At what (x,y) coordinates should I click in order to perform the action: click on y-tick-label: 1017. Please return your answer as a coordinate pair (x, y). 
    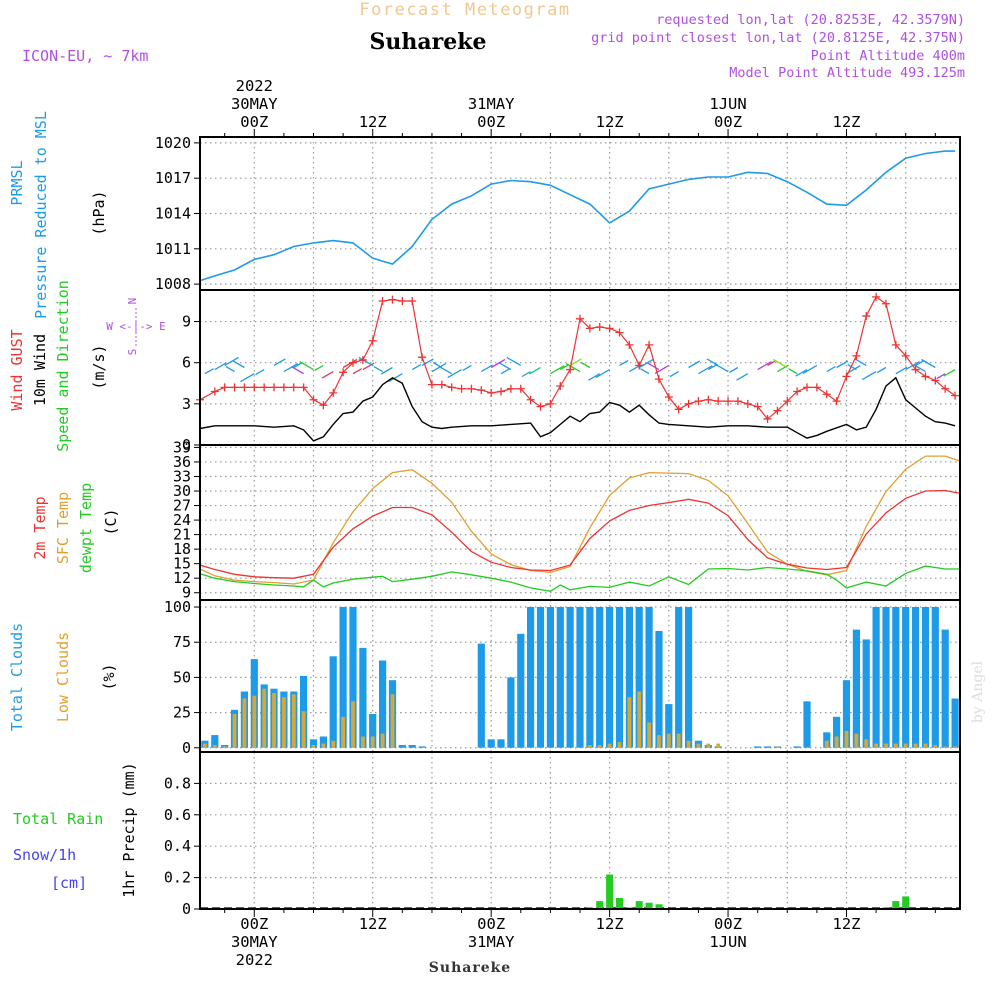
    Looking at the image, I should click on (173, 178).